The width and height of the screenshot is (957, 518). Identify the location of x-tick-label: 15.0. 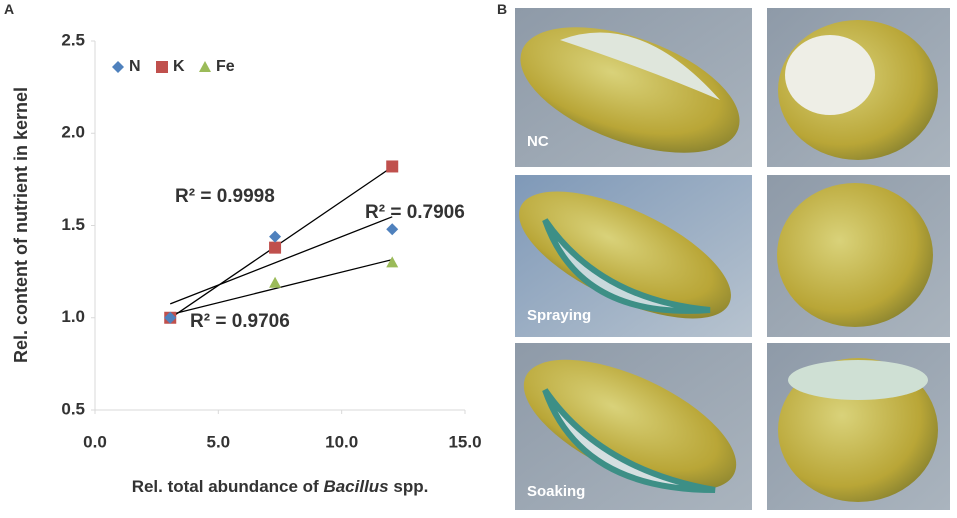
(464, 441).